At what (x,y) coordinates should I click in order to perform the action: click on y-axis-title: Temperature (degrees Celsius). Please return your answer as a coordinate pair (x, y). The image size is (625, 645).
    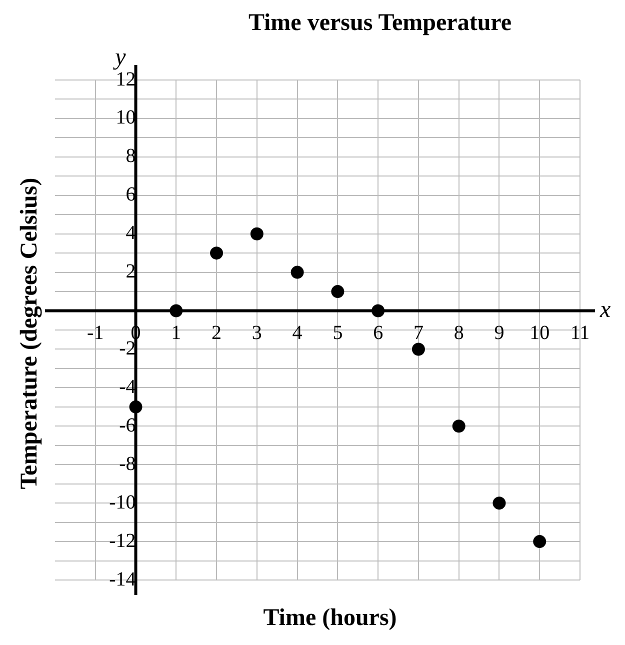
    Looking at the image, I should click on (30, 334).